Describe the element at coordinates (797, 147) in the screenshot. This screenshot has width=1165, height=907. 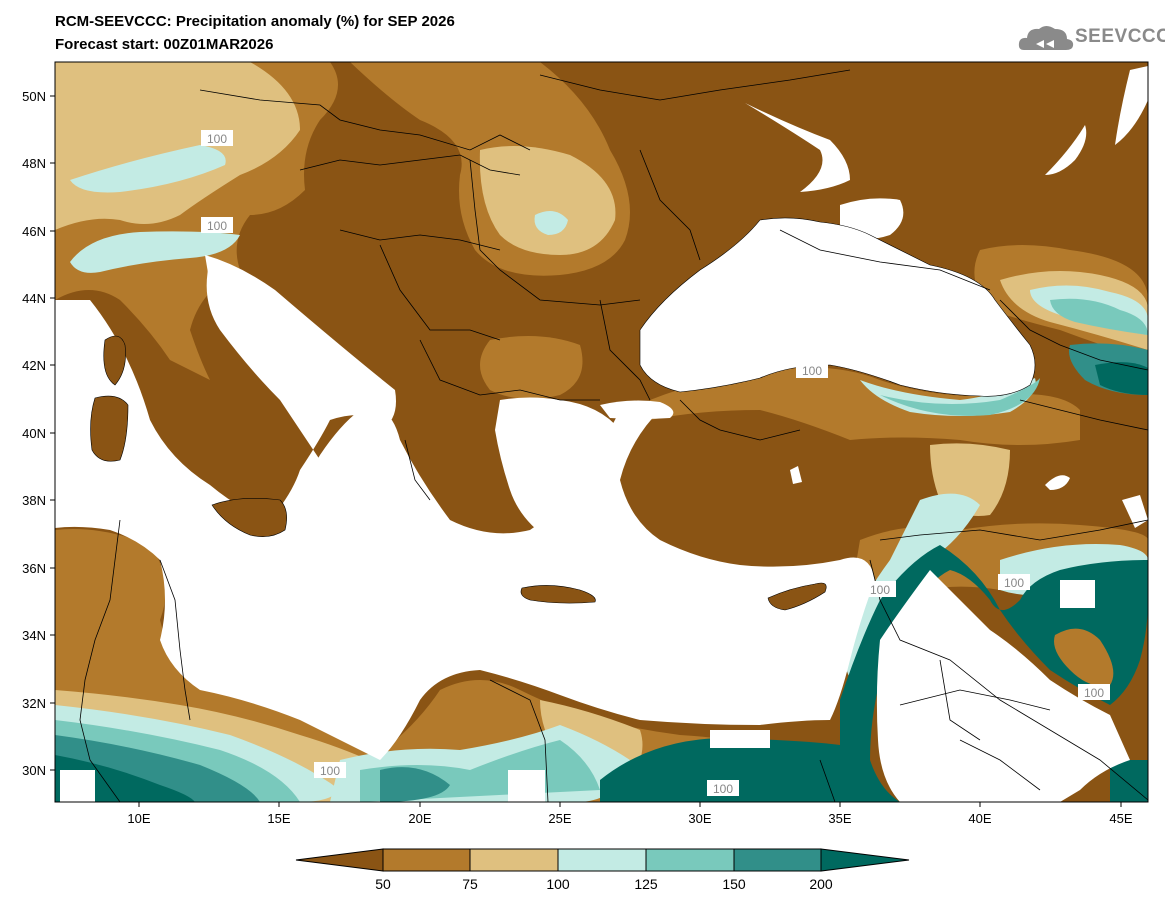
I see `dnieper-reservoir` at that location.